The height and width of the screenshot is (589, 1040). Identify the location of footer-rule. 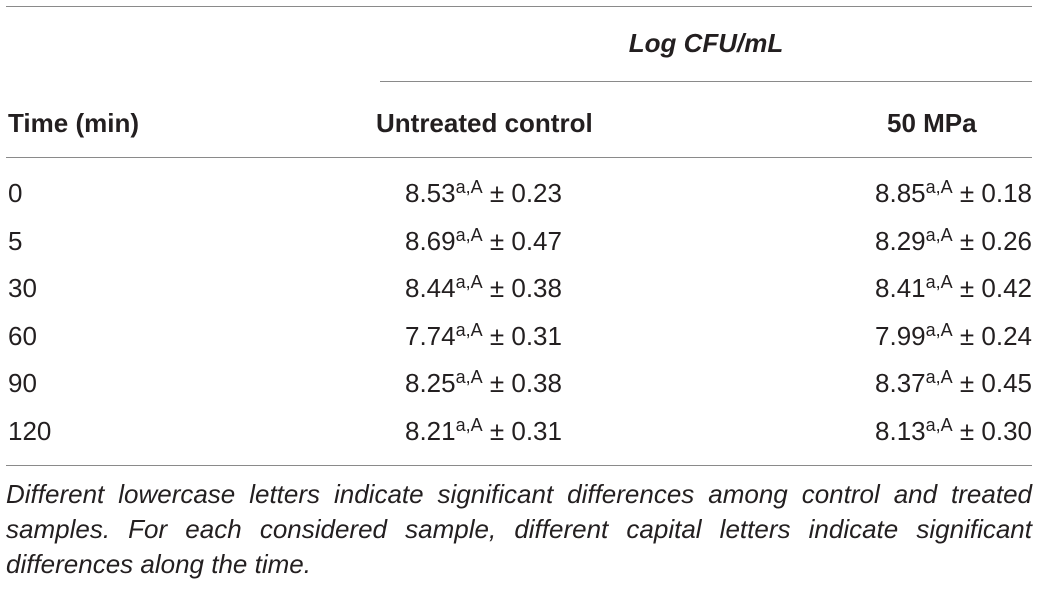
(519, 465).